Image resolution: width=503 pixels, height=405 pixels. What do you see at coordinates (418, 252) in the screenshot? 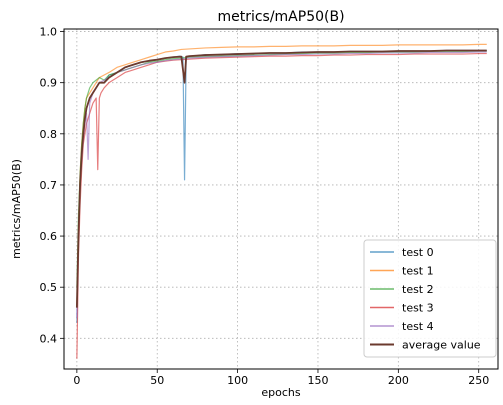
I see `legend-label: test 0` at bounding box center [418, 252].